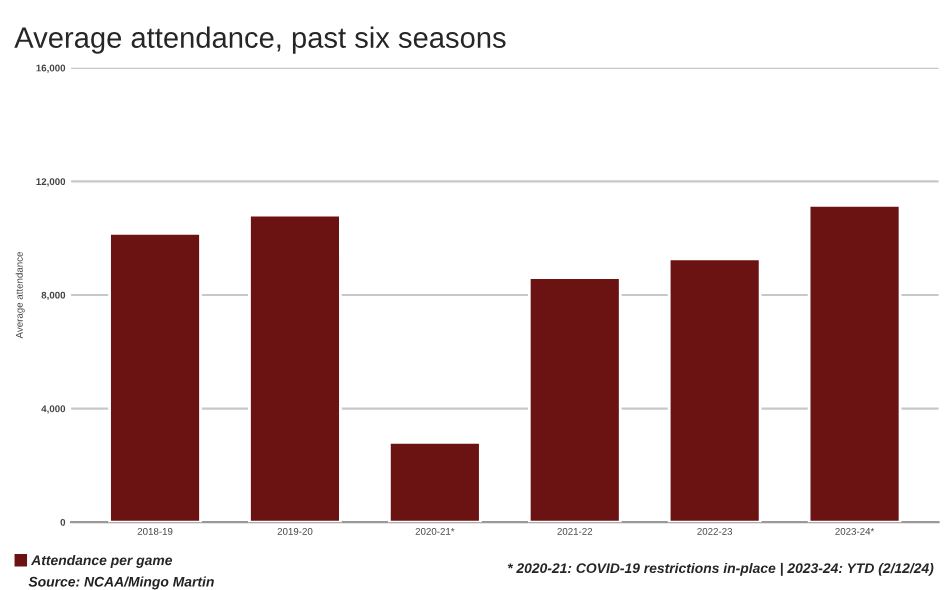 This screenshot has height=590, width=948. Describe the element at coordinates (260, 40) in the screenshot. I see `chart-title: Average attendance, past six seasons` at that location.